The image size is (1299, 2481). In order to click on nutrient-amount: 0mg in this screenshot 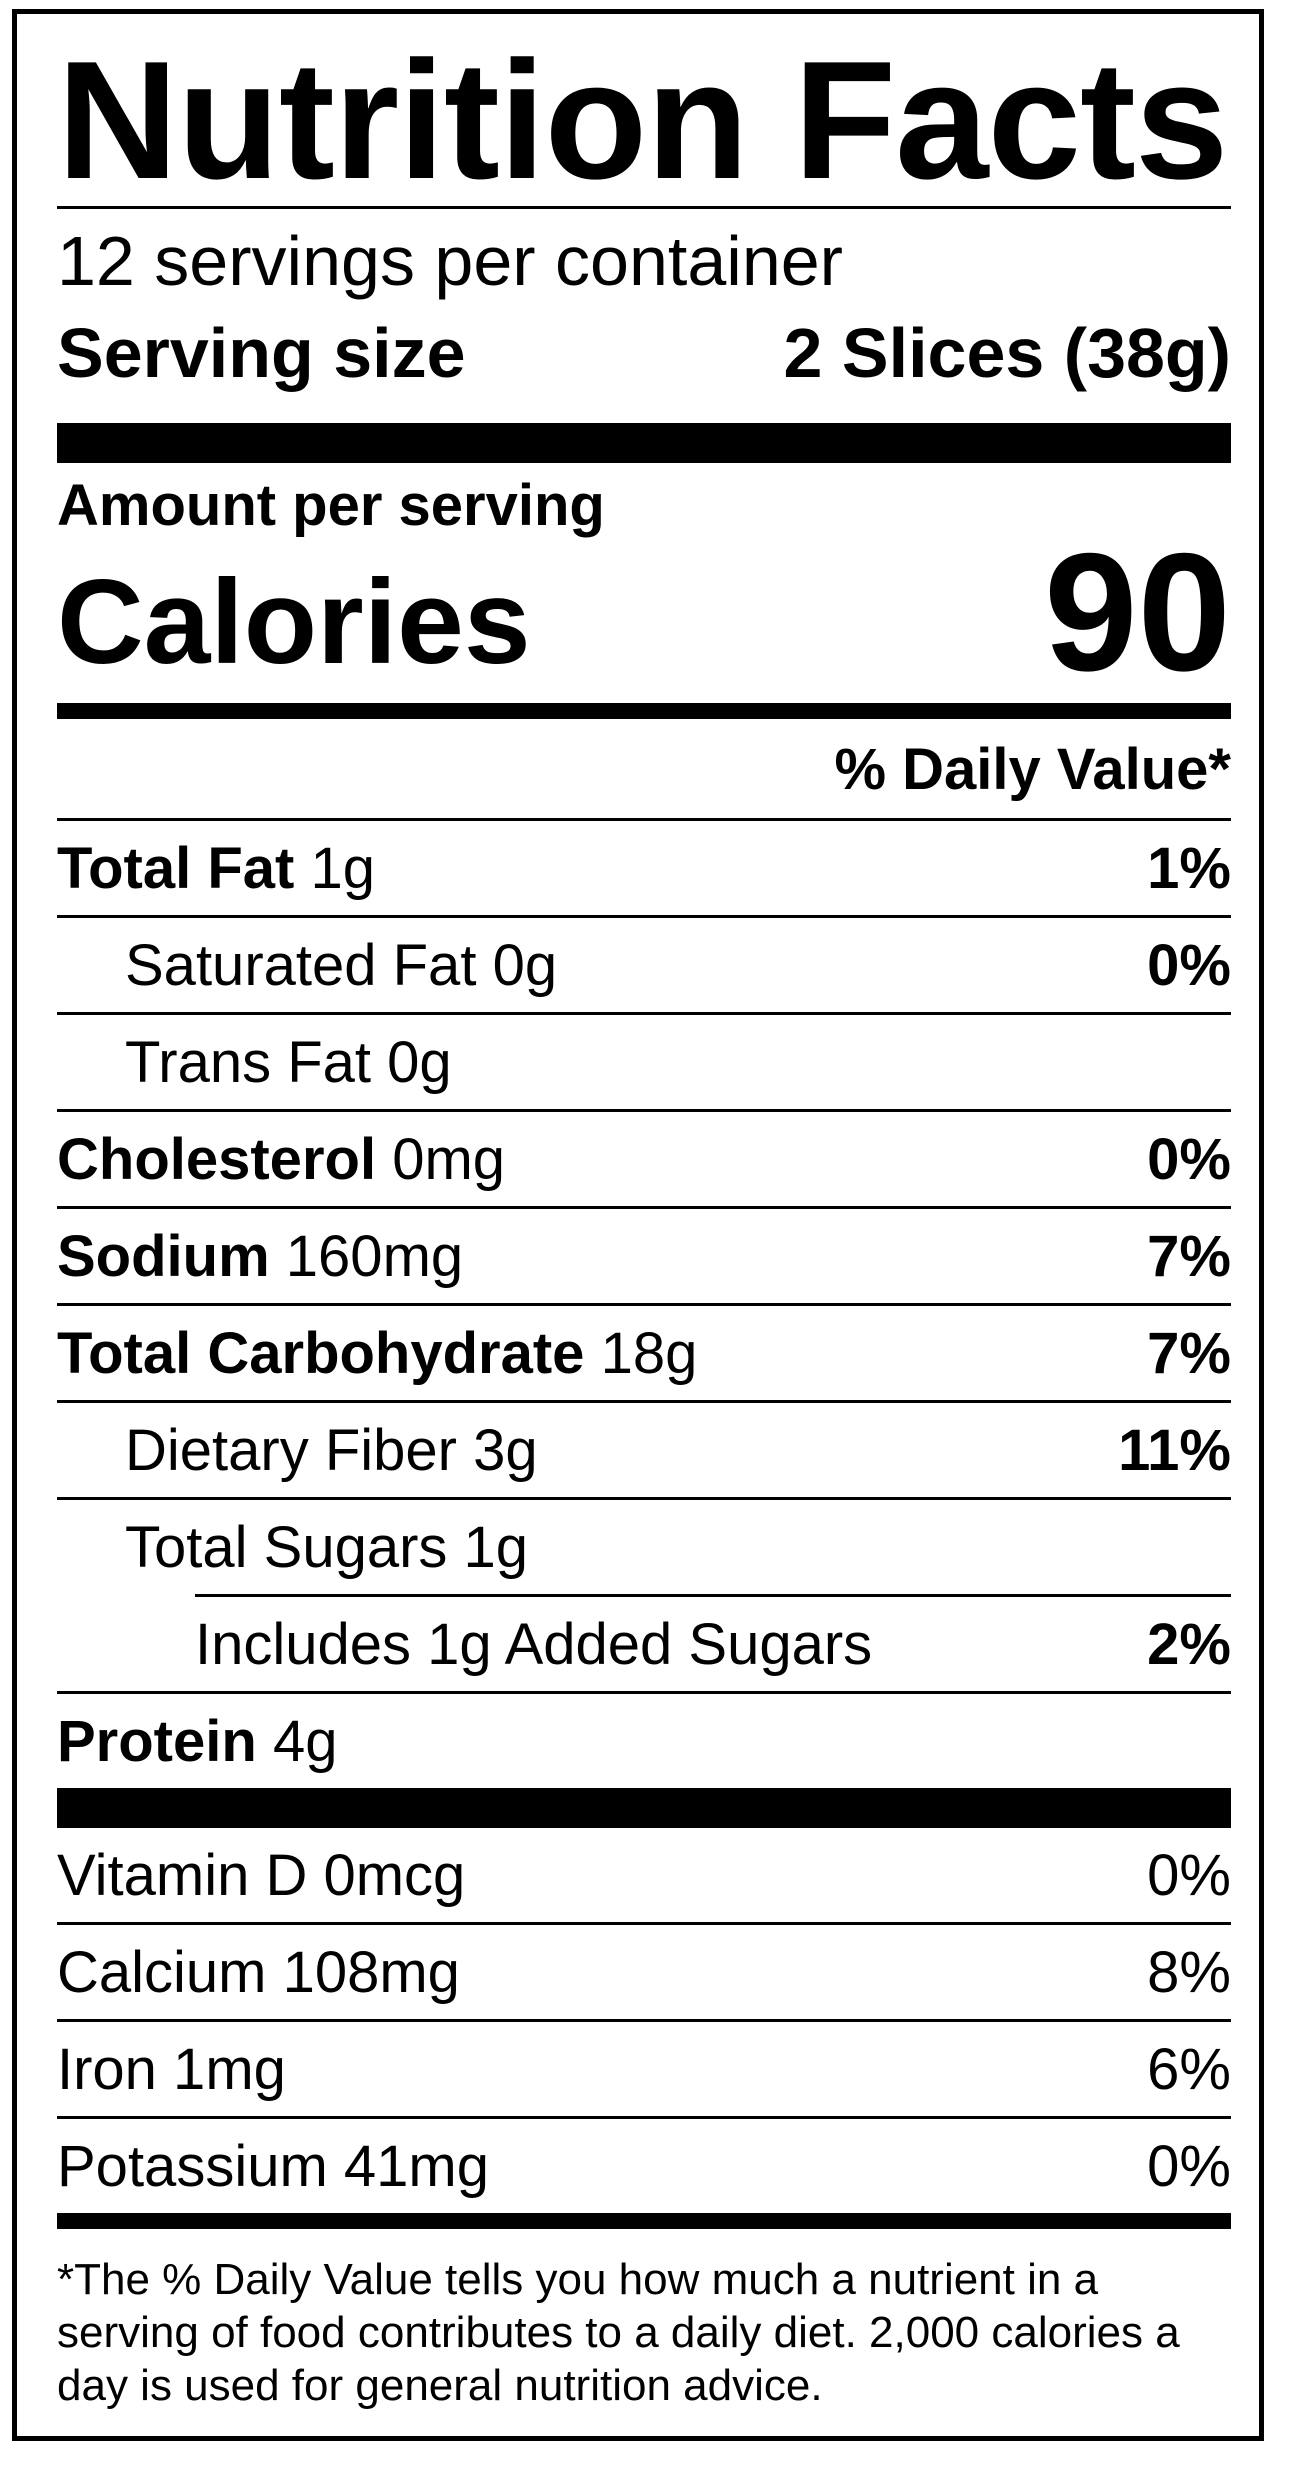, I will do `click(449, 1159)`.